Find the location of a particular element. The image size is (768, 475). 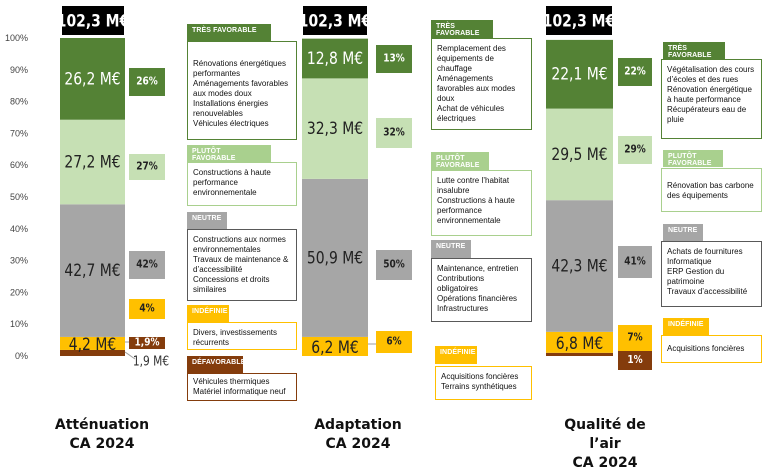

bar-value-label-outside: 1,9 M€ is located at coordinates (151, 360).